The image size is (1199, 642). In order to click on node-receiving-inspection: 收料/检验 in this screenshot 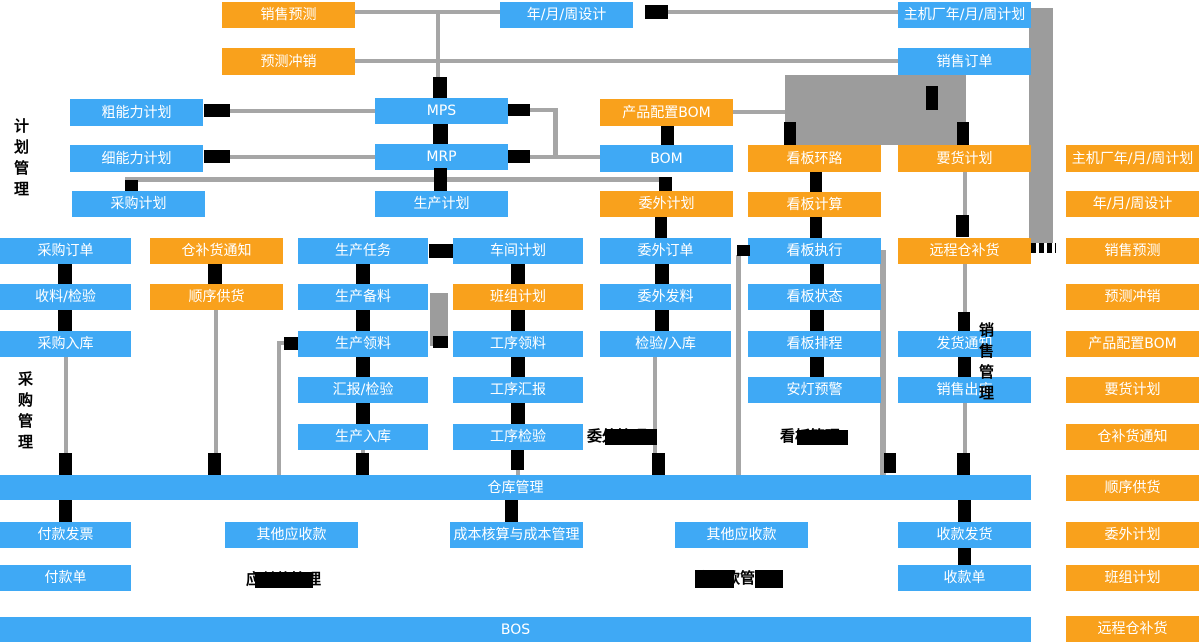, I will do `click(65, 297)`.